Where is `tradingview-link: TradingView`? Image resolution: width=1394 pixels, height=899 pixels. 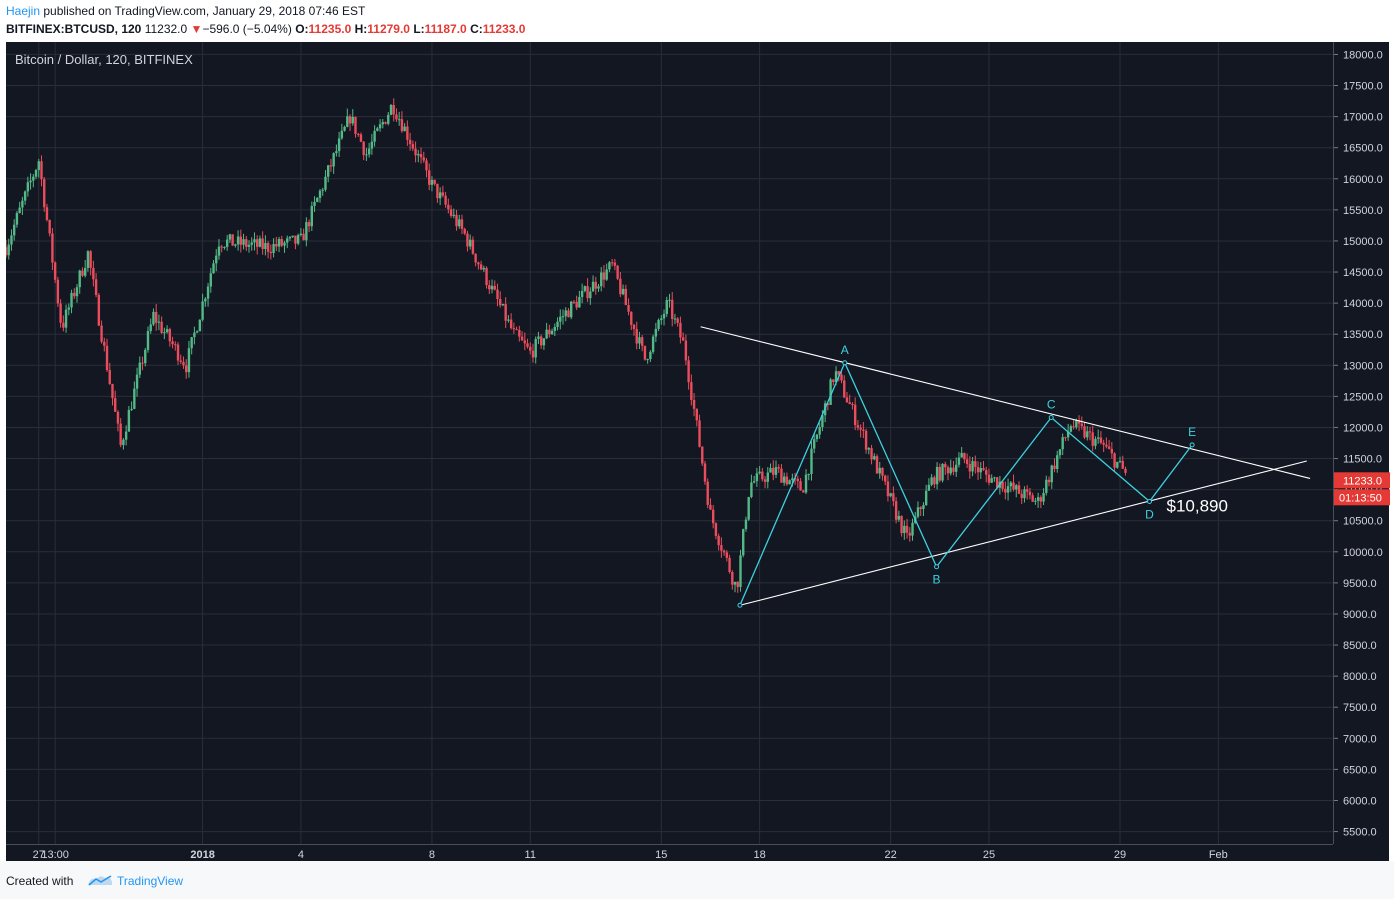
tradingview-link: TradingView is located at coordinates (150, 881).